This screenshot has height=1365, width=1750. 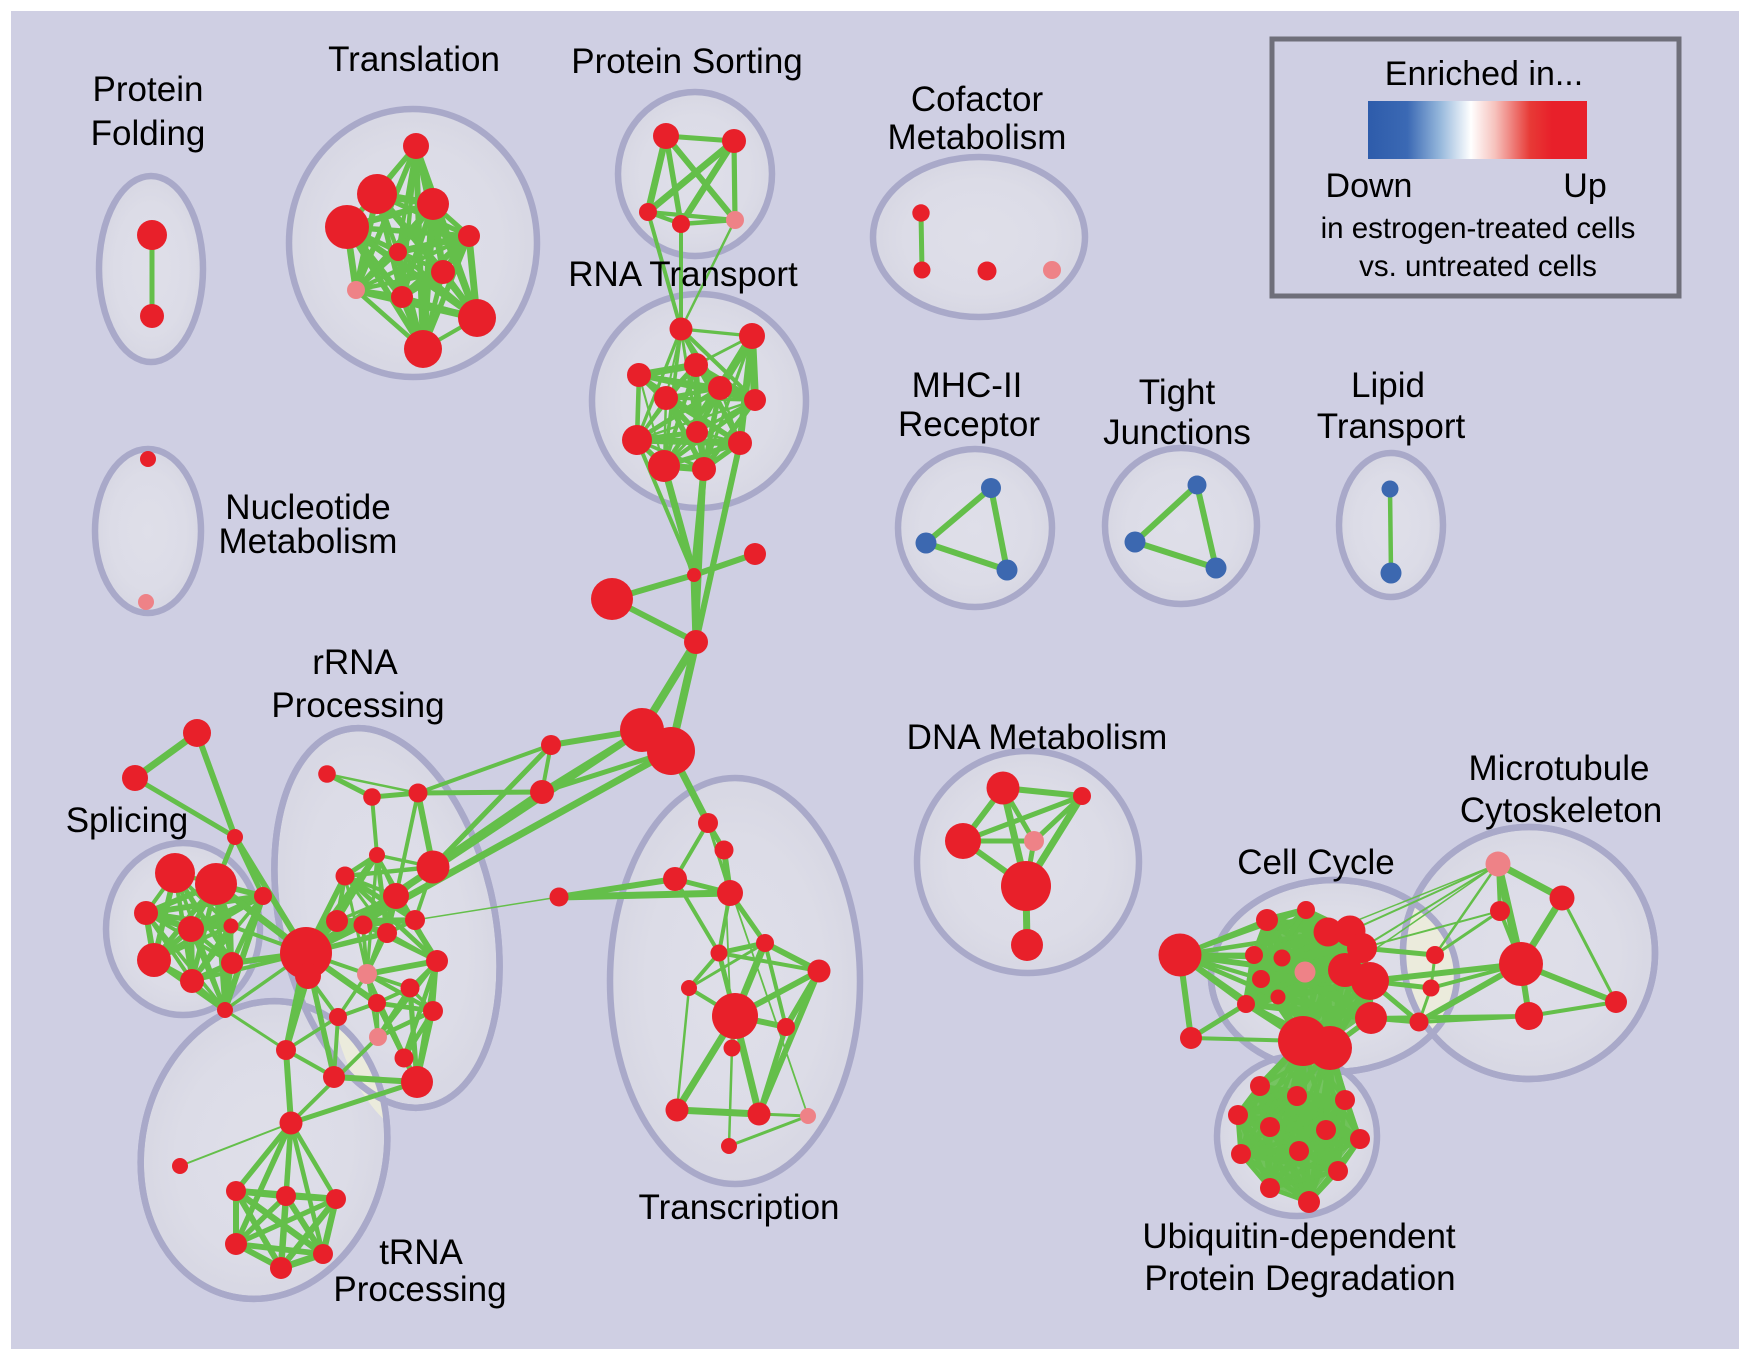 I want to click on svg-text: Lipid, so click(x=1388, y=385).